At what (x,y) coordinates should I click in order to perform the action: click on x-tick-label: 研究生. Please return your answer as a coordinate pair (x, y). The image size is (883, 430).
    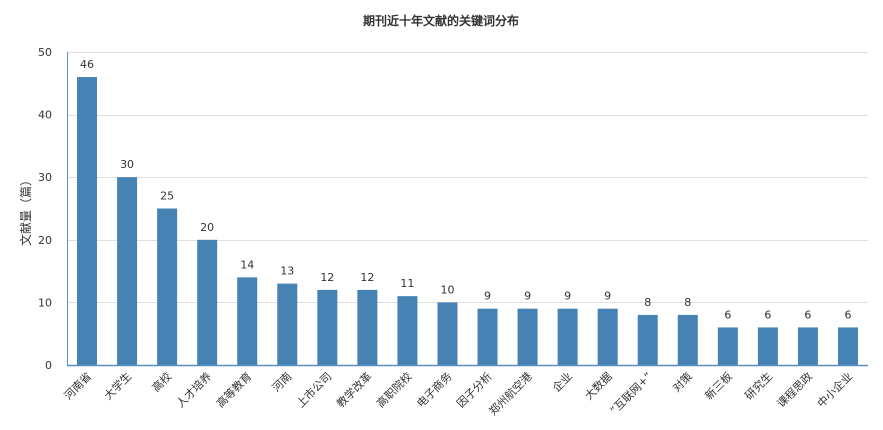
    Looking at the image, I should click on (758, 385).